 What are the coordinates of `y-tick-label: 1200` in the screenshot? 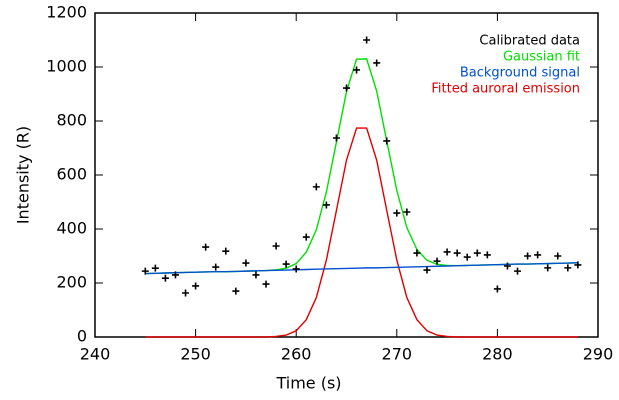 It's located at (66, 12).